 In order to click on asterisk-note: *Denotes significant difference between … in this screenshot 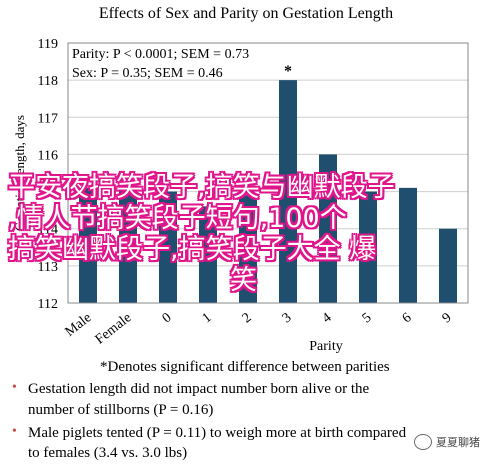, I will do `click(245, 367)`.